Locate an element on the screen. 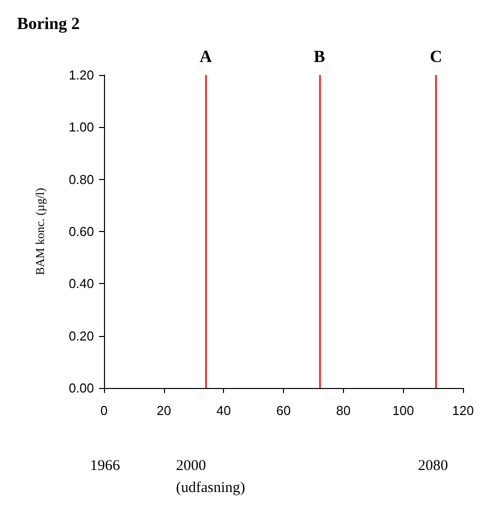 The image size is (482, 517). ref-line-label: B is located at coordinates (320, 56).